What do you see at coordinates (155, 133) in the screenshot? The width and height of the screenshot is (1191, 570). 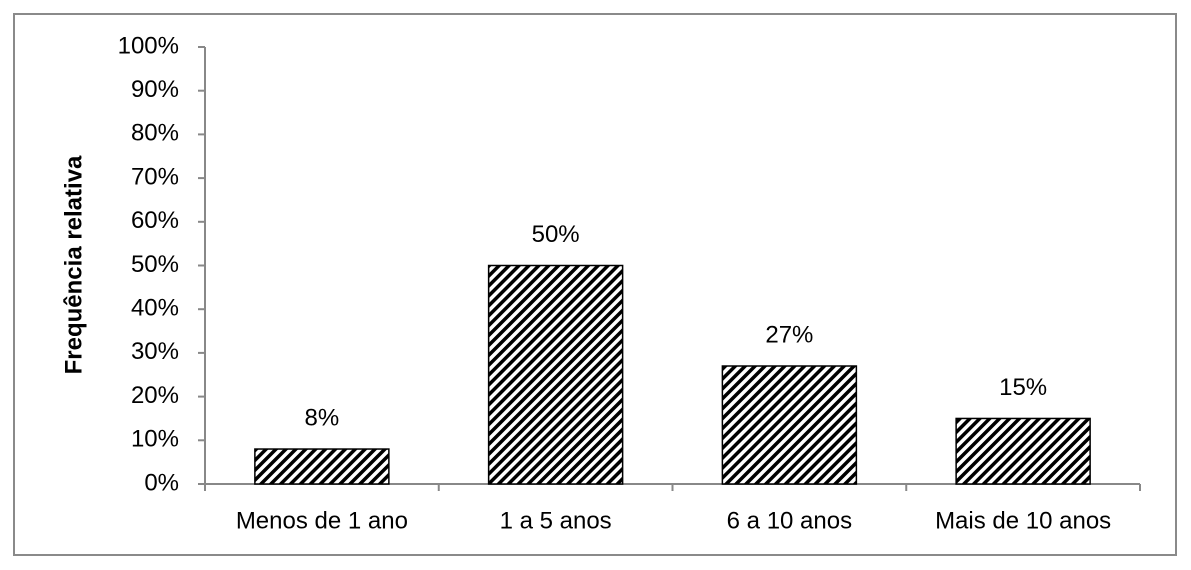 I see `y-tick-label: 80%` at bounding box center [155, 133].